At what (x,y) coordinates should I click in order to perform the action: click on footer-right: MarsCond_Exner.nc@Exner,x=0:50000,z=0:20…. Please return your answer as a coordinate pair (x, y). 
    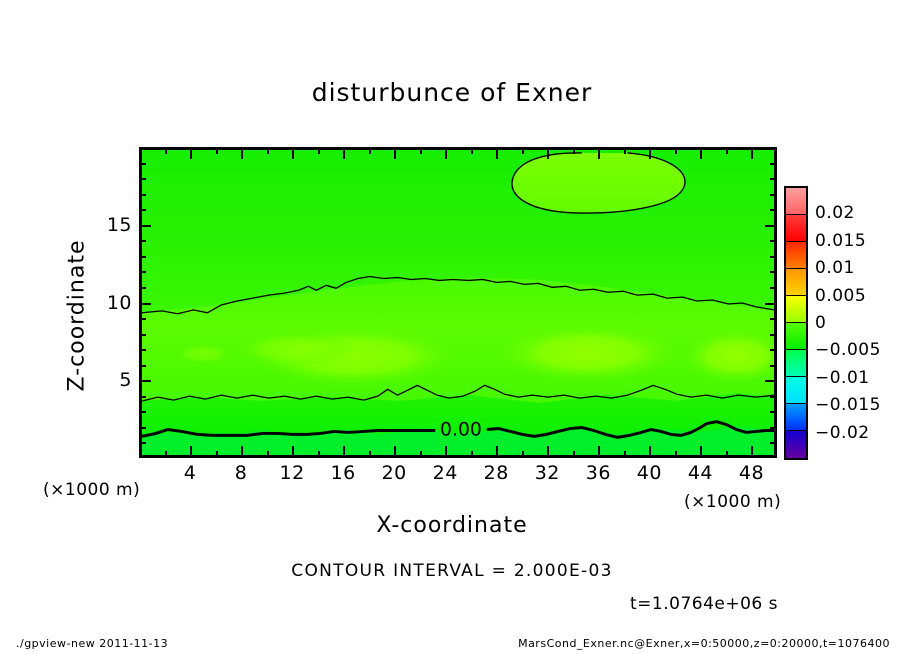
    Looking at the image, I should click on (704, 643).